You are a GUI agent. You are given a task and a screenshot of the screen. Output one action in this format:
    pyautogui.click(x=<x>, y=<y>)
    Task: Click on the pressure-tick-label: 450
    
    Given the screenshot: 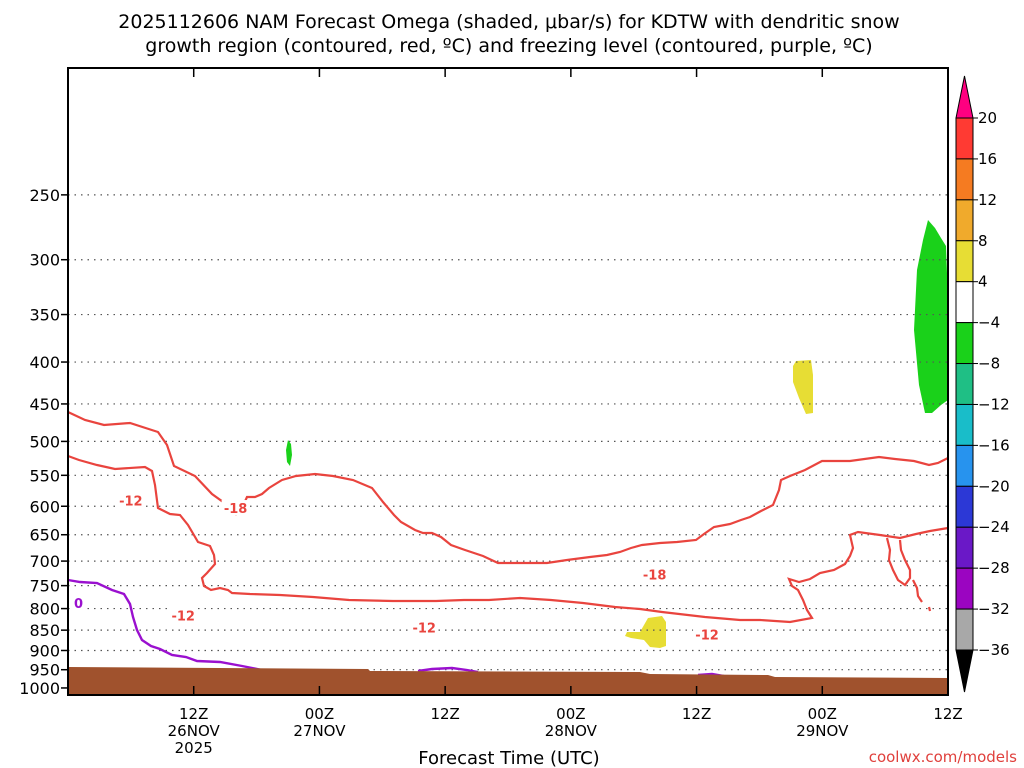 What is the action you would take?
    pyautogui.click(x=44, y=404)
    